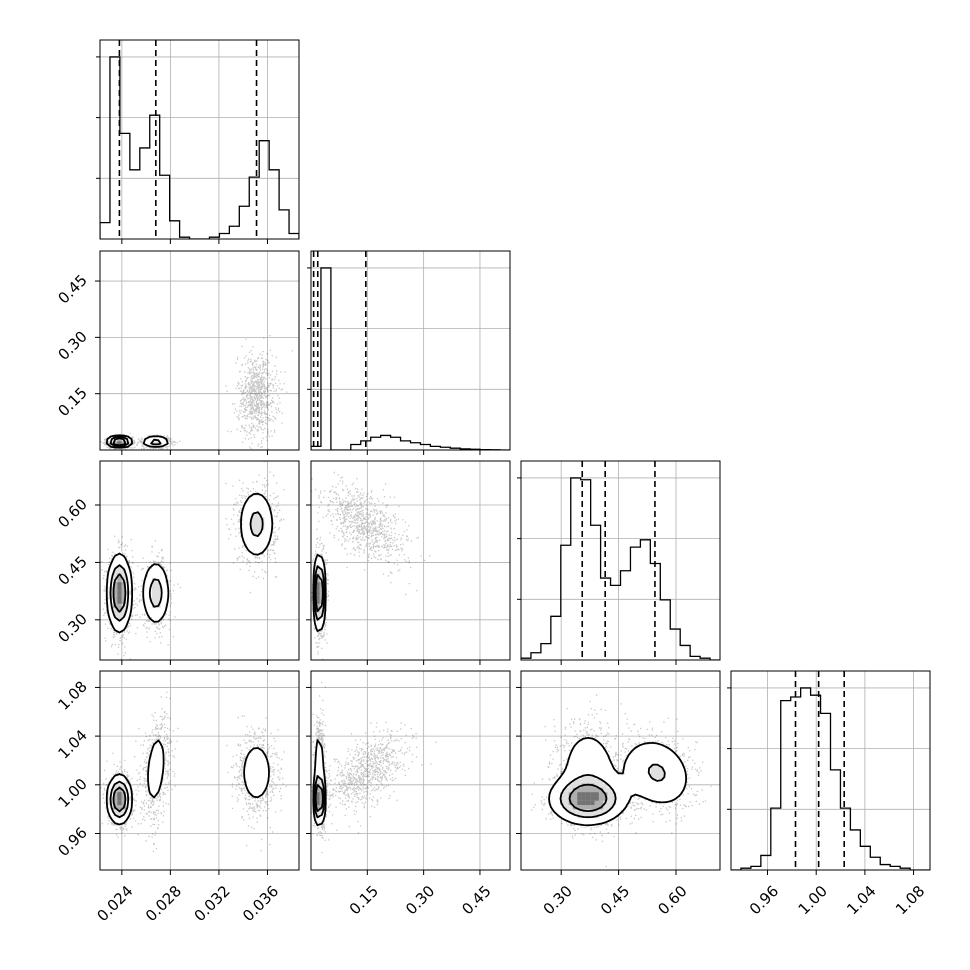 This screenshot has height=970, width=970. I want to click on y-tick-label: 0.15, so click(72, 402).